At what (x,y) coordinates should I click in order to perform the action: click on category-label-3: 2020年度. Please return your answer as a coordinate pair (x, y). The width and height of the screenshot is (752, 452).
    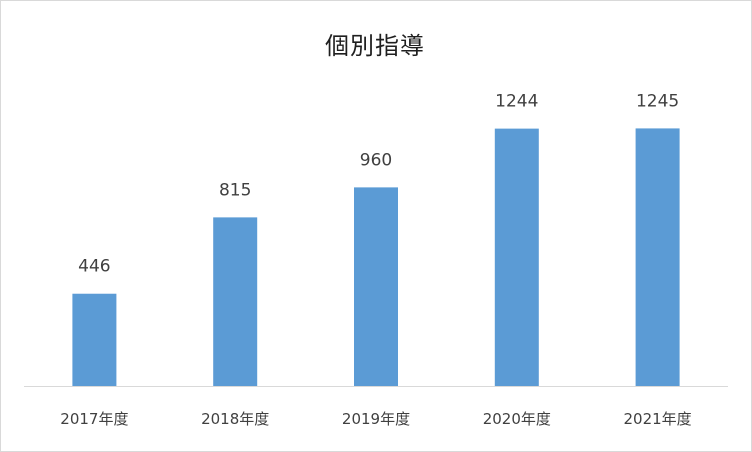
    Looking at the image, I should click on (517, 419).